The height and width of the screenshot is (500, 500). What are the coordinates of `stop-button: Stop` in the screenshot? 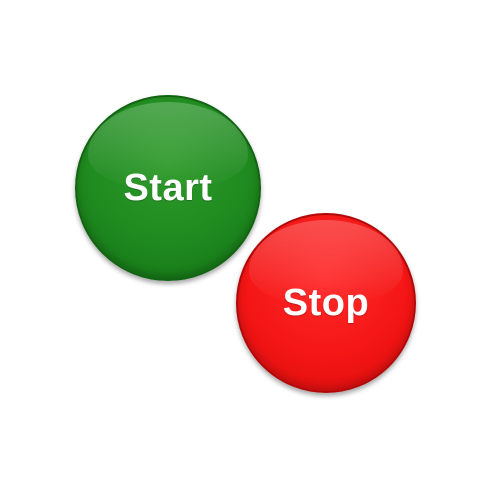 It's located at (326, 303).